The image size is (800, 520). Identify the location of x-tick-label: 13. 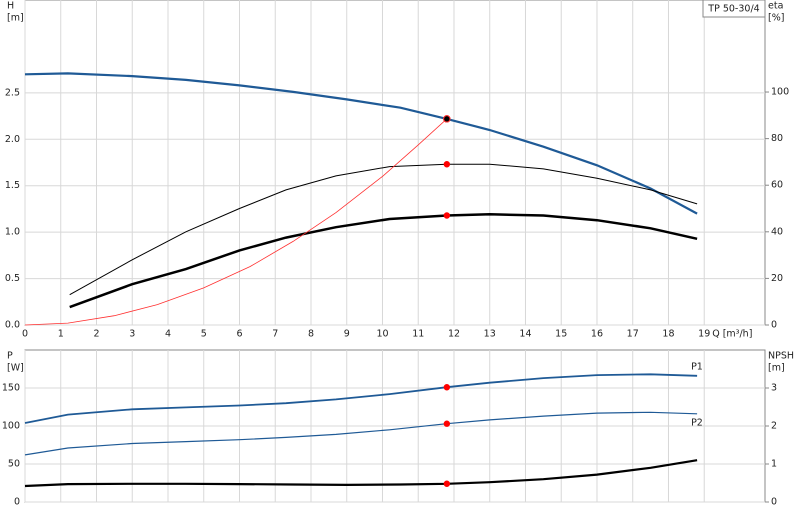
(490, 334).